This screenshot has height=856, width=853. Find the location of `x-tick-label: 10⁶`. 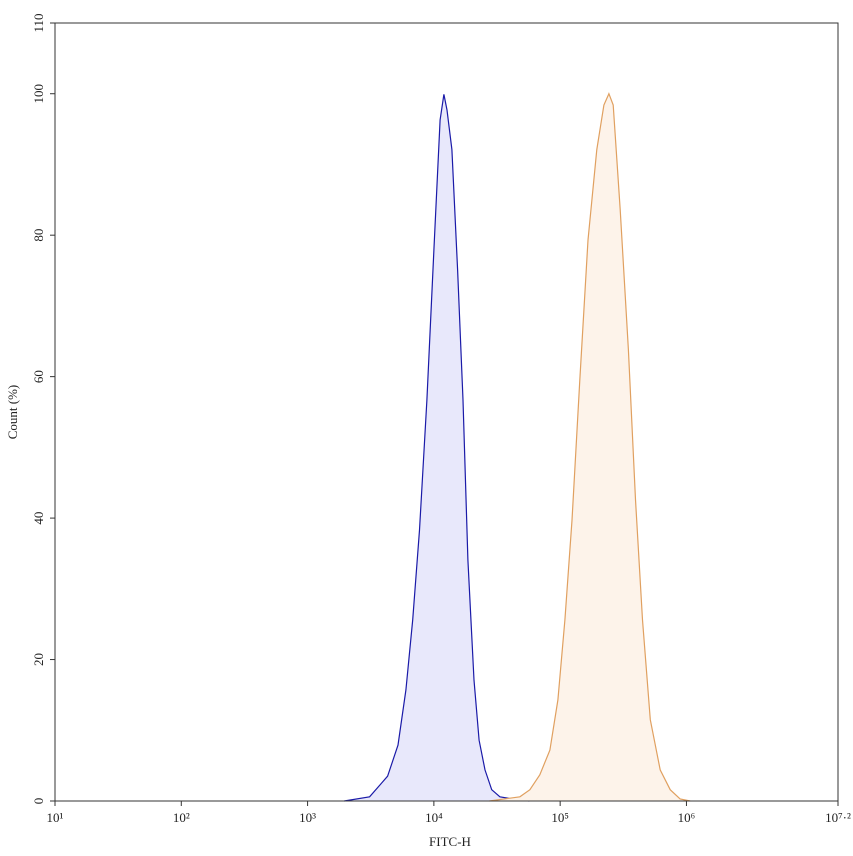

x-tick-label: 10⁶ is located at coordinates (687, 817).